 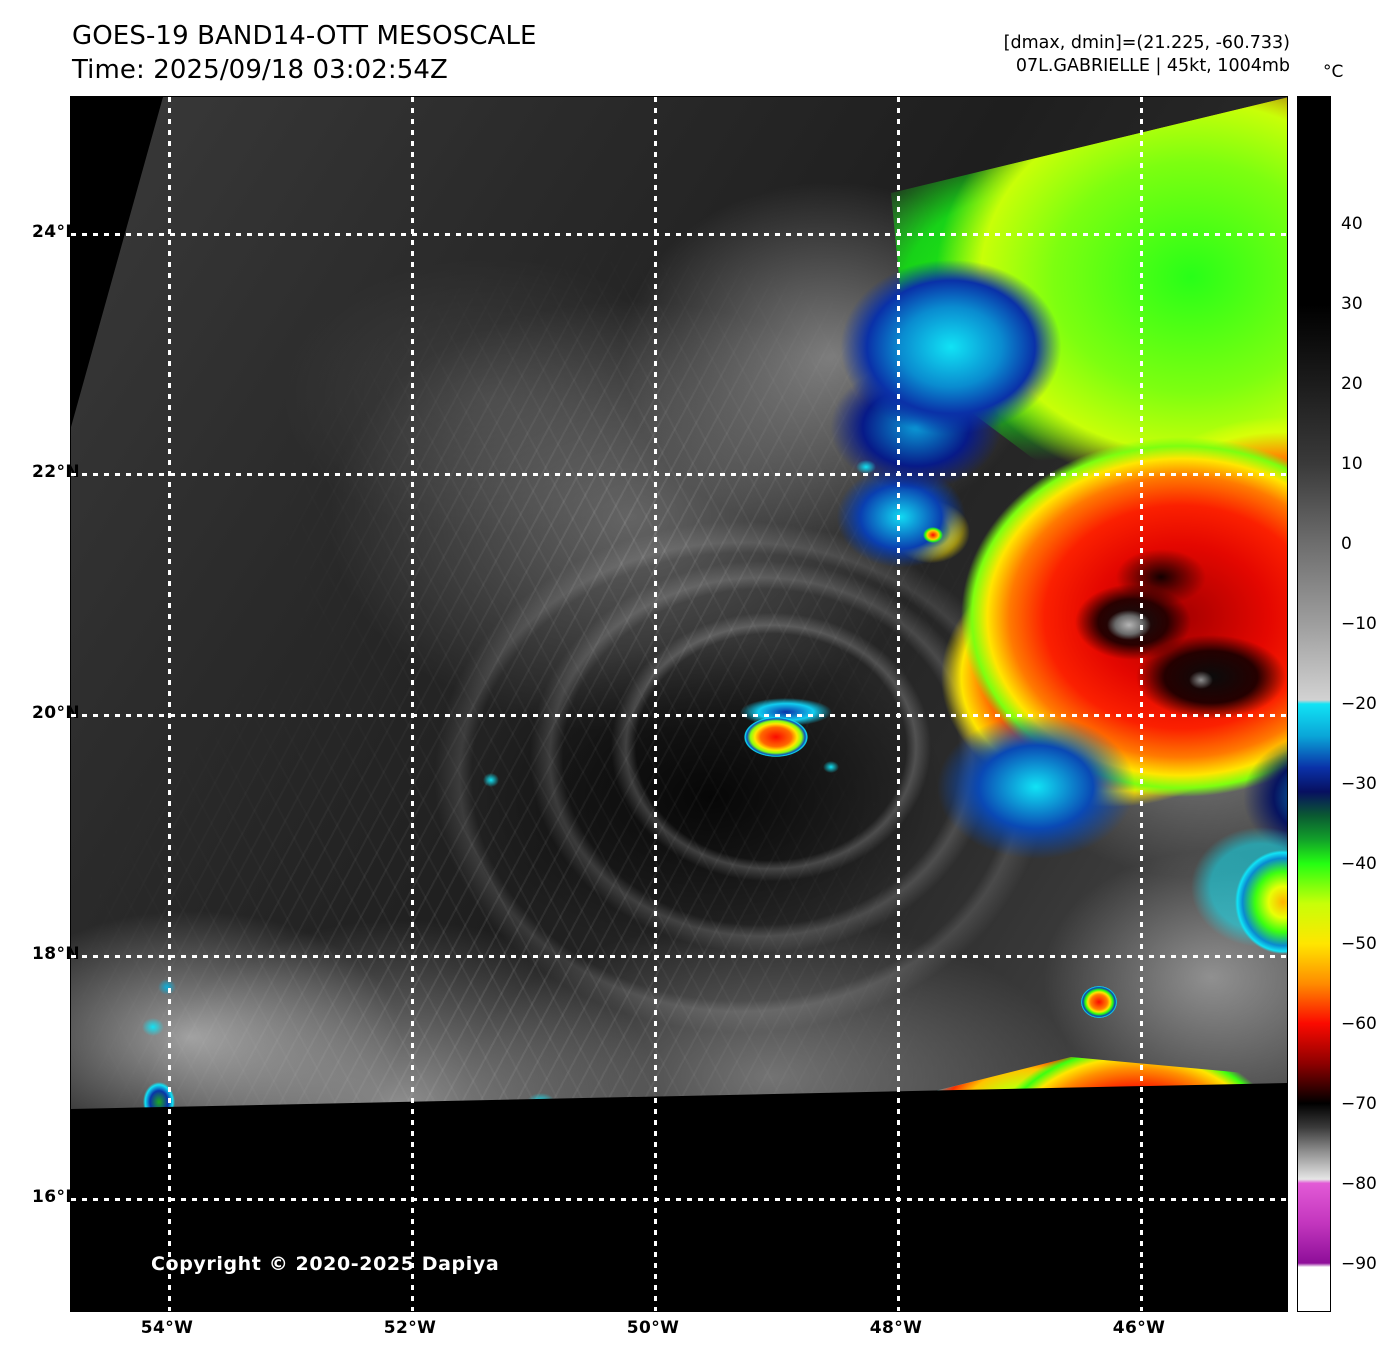 What do you see at coordinates (260, 69) in the screenshot?
I see `observation-time: Time: 2025/09/18 03:02:54Z` at bounding box center [260, 69].